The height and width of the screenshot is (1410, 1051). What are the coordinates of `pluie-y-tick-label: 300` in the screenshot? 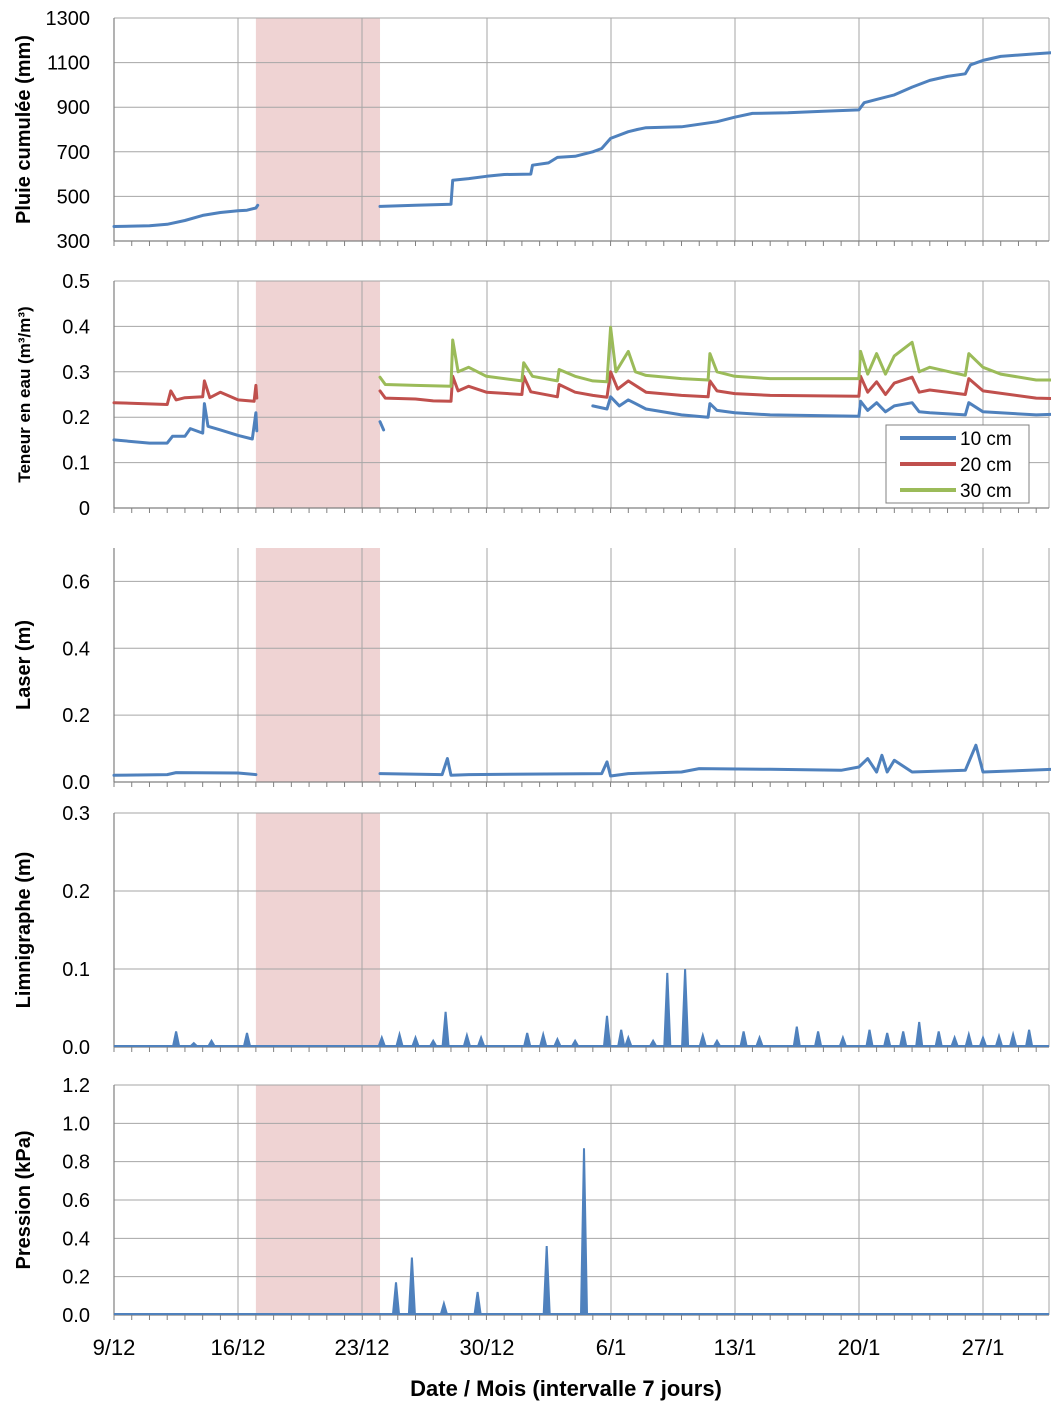 It's located at (73, 242).